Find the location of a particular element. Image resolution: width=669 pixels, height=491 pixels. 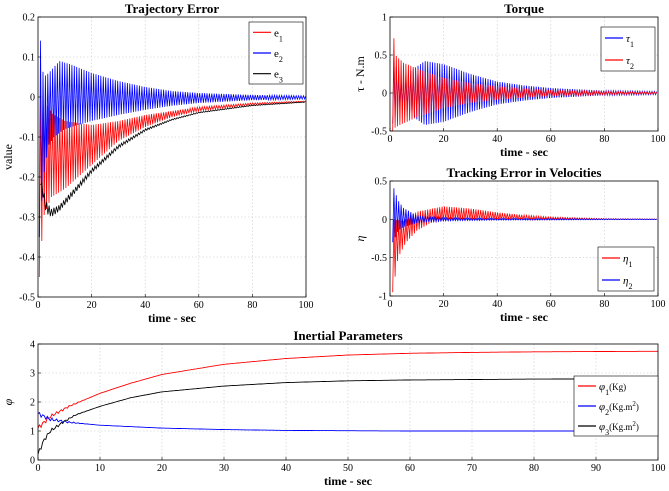

velocity-legend-label-2: η2 is located at coordinates (627, 283).